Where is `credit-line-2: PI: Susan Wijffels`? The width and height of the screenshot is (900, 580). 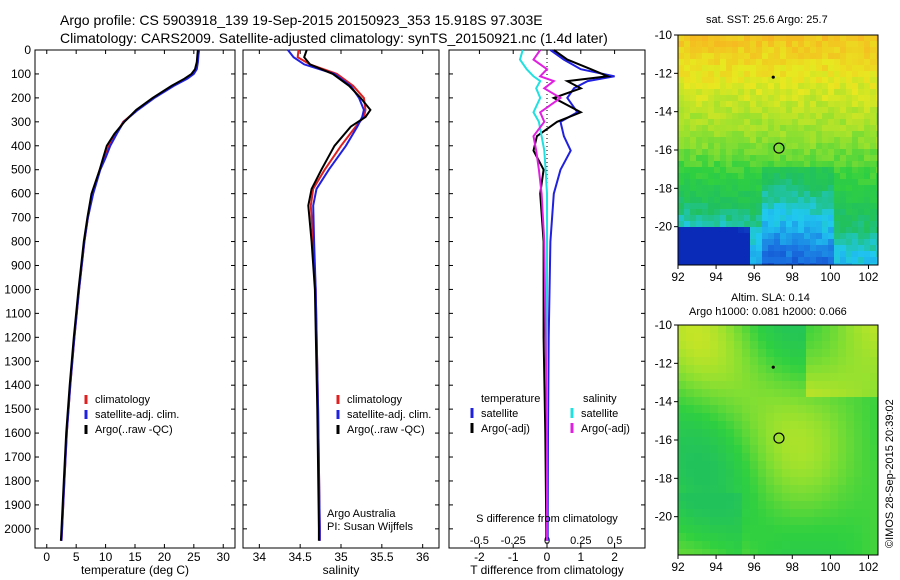
credit-line-2: PI: Susan Wijffels is located at coordinates (370, 527).